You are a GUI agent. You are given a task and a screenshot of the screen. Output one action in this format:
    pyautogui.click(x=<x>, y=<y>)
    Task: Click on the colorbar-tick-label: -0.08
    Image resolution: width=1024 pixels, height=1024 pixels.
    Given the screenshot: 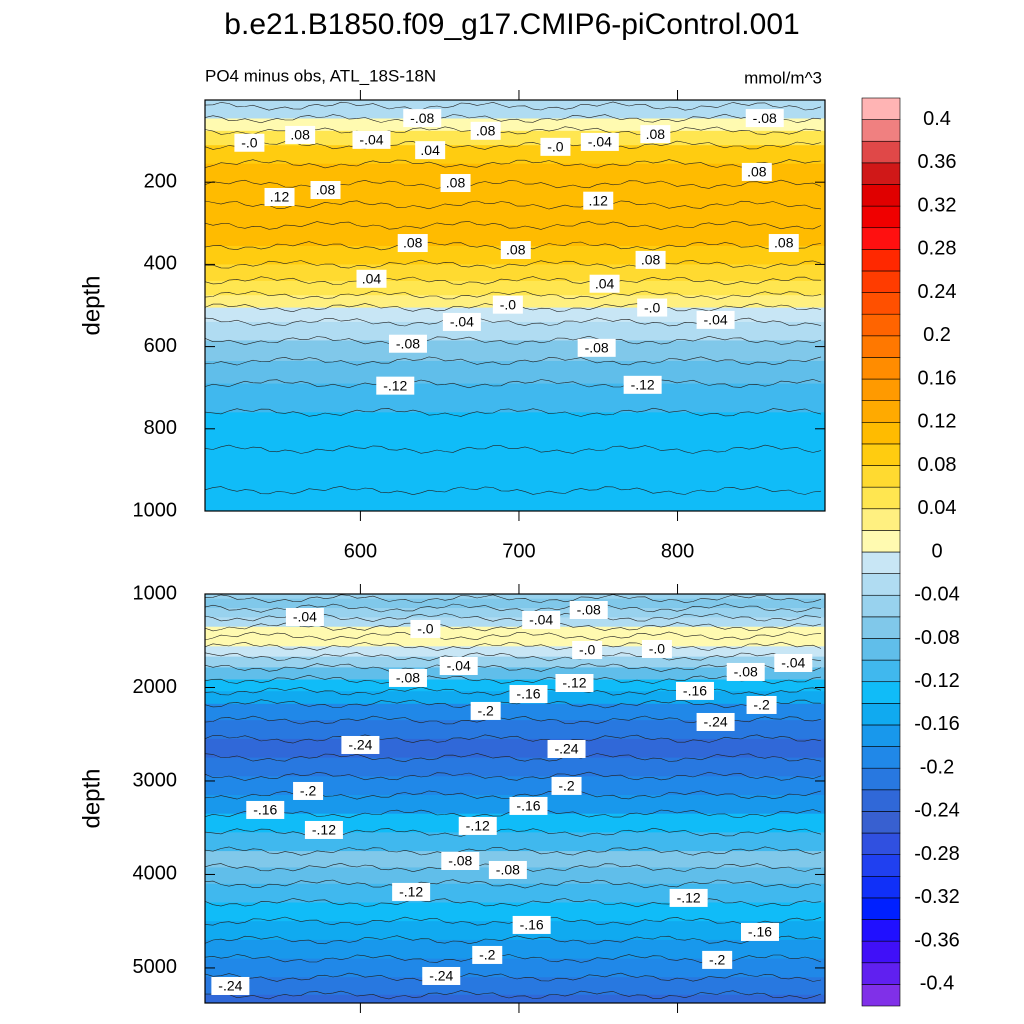 What is the action you would take?
    pyautogui.click(x=937, y=638)
    